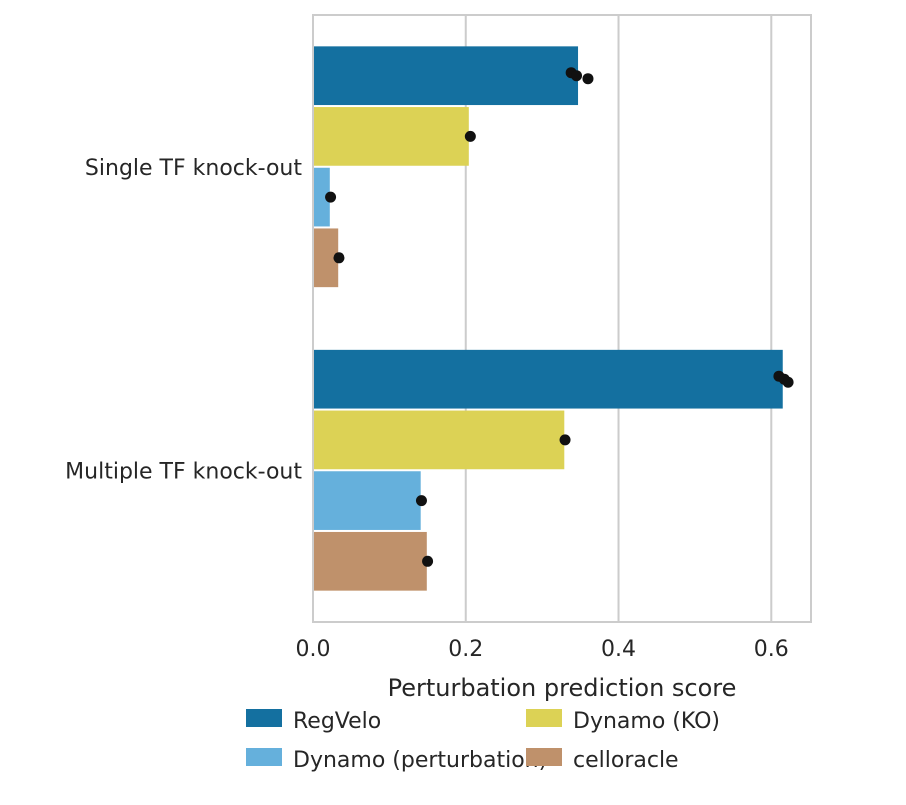  I want to click on legend-swatch-dynamo-perturbation, so click(264, 757).